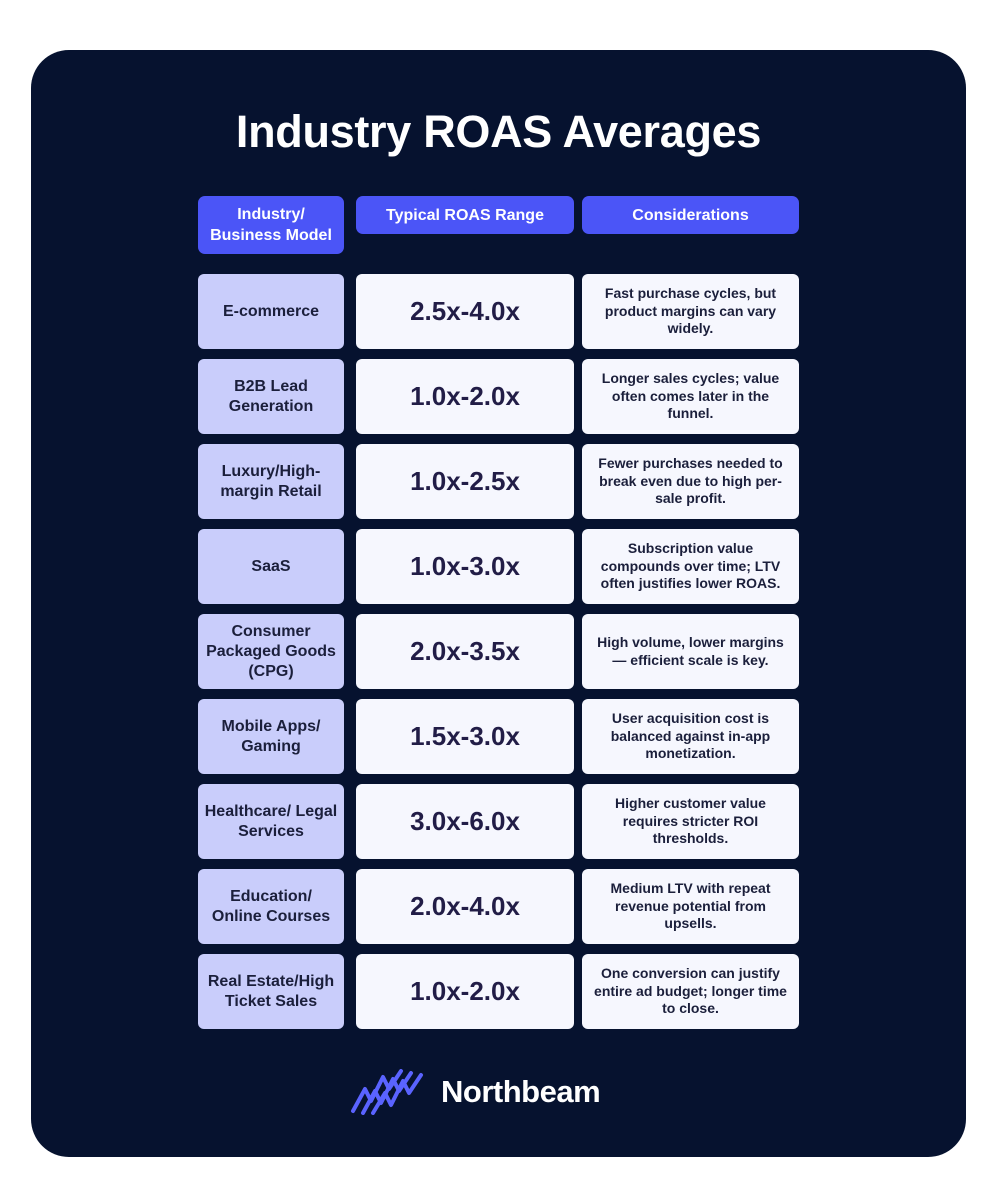  What do you see at coordinates (271, 396) in the screenshot?
I see `industry-cell: B2B Lead Generation` at bounding box center [271, 396].